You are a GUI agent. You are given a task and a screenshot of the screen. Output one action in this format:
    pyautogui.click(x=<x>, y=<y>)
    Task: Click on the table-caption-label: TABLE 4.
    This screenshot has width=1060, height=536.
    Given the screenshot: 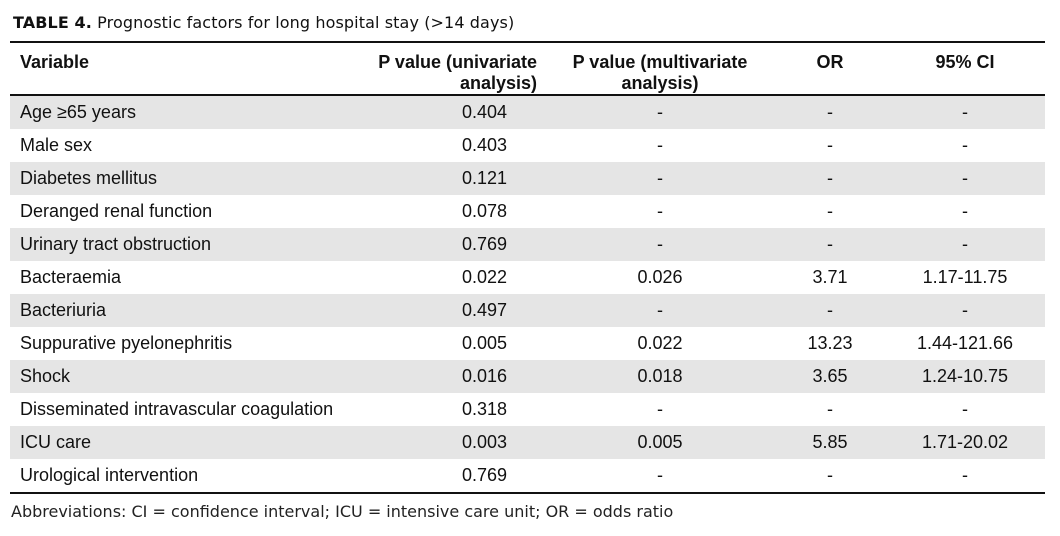 What is the action you would take?
    pyautogui.click(x=52, y=22)
    